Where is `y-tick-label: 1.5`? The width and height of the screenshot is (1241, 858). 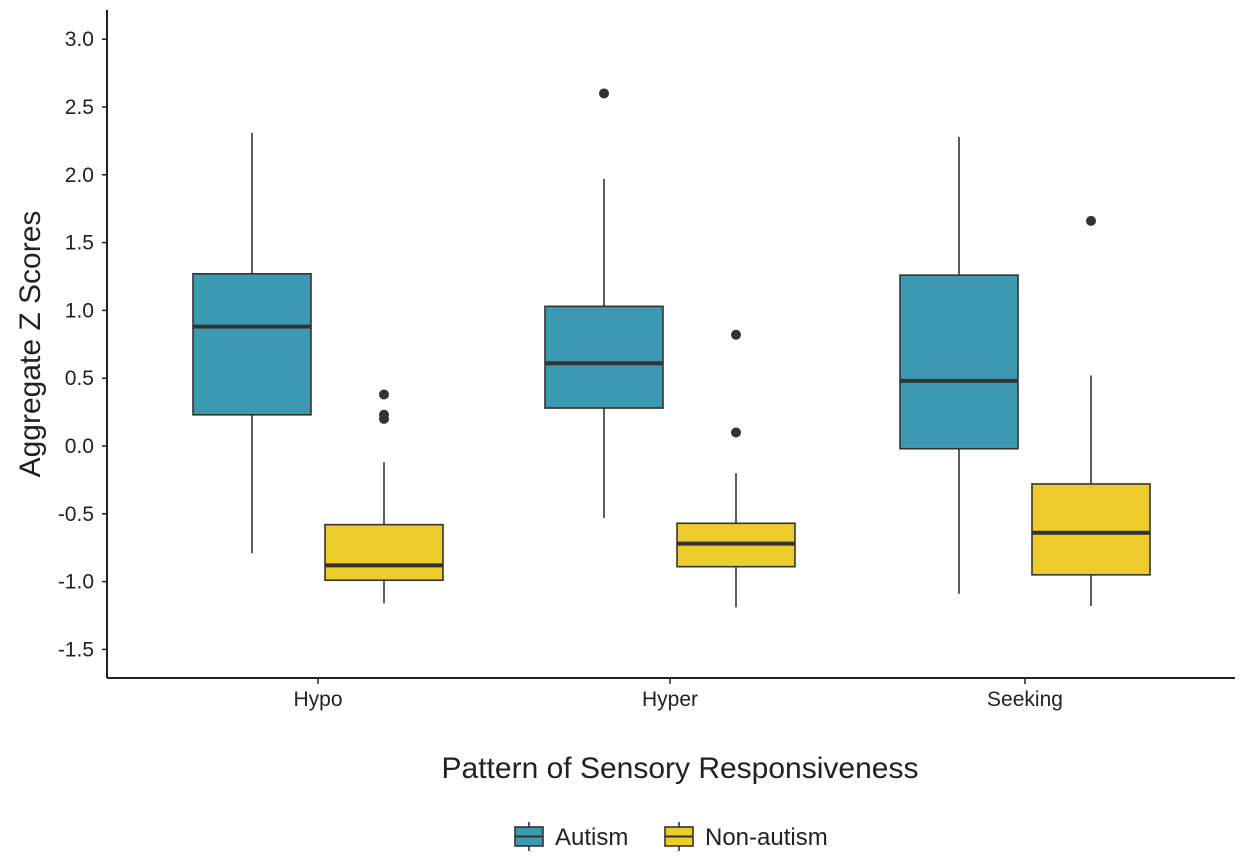
y-tick-label: 1.5 is located at coordinates (79, 243).